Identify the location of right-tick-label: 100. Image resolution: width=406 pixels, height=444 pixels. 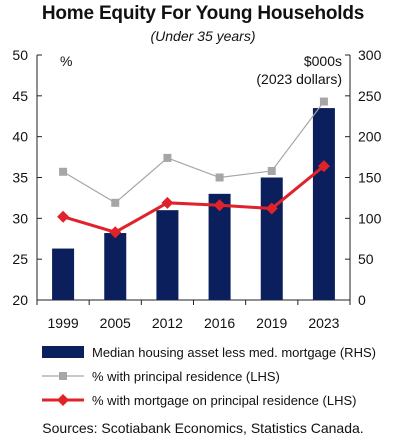
(370, 218).